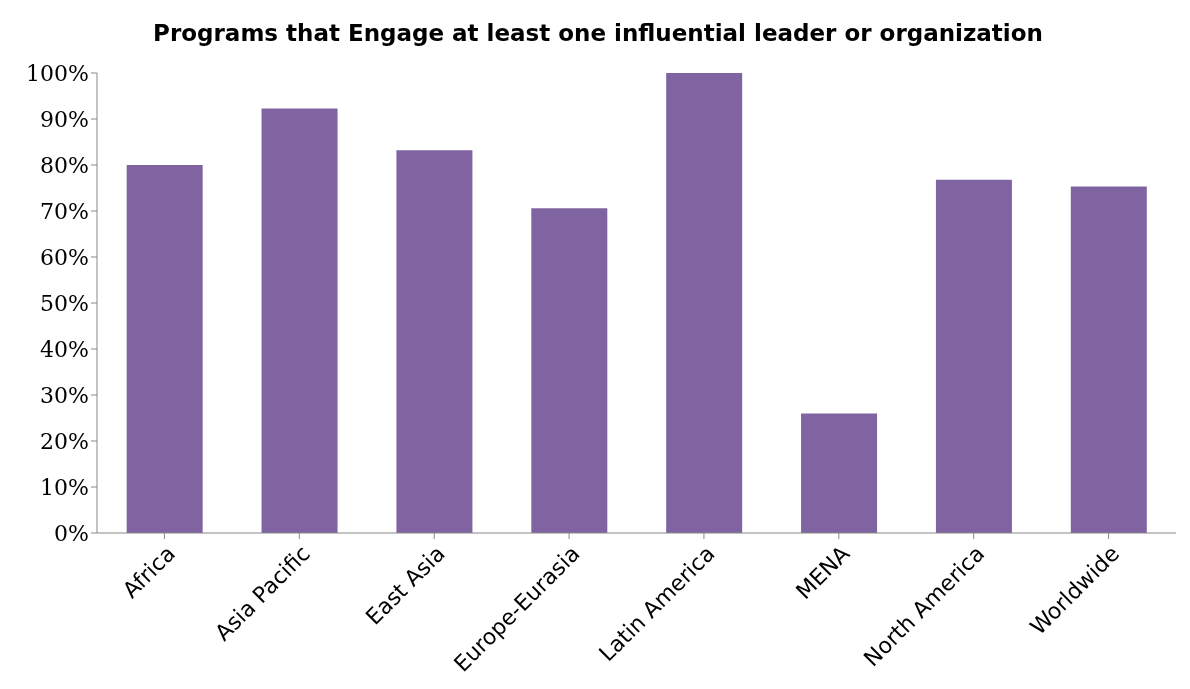  Describe the element at coordinates (64, 487) in the screenshot. I see `y-tick-label: 10%` at that location.